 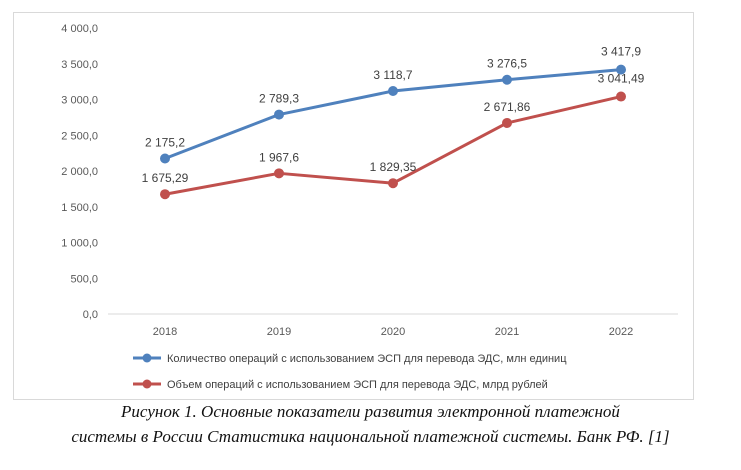 What do you see at coordinates (621, 52) in the screenshot?
I see `series-1-data-label: 3 417,9` at bounding box center [621, 52].